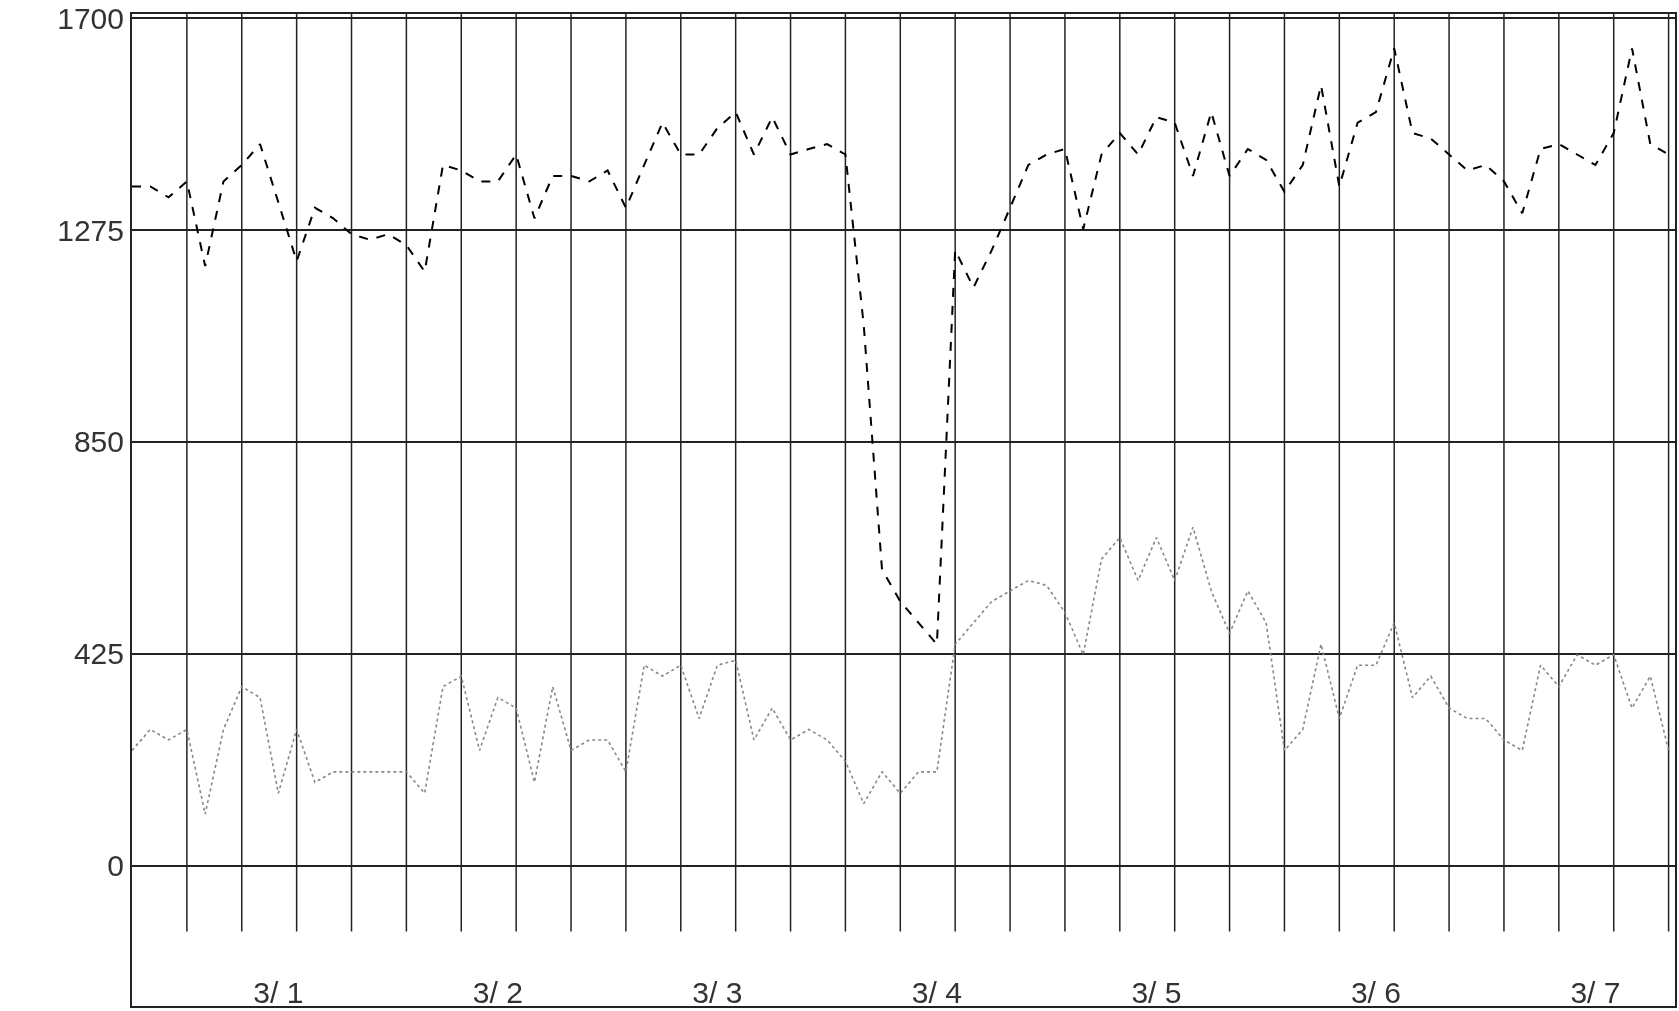 The width and height of the screenshot is (1679, 1011). What do you see at coordinates (115, 865) in the screenshot?
I see `y-tick-label: 0` at bounding box center [115, 865].